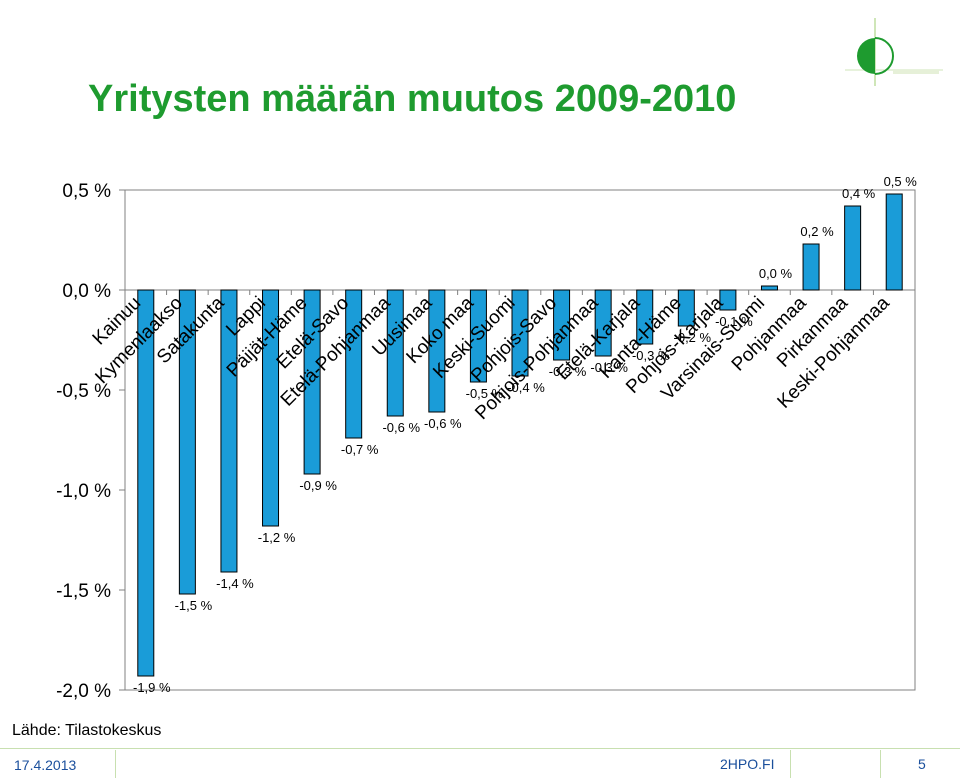  I want to click on data-label: 0,5 %, so click(901, 181).